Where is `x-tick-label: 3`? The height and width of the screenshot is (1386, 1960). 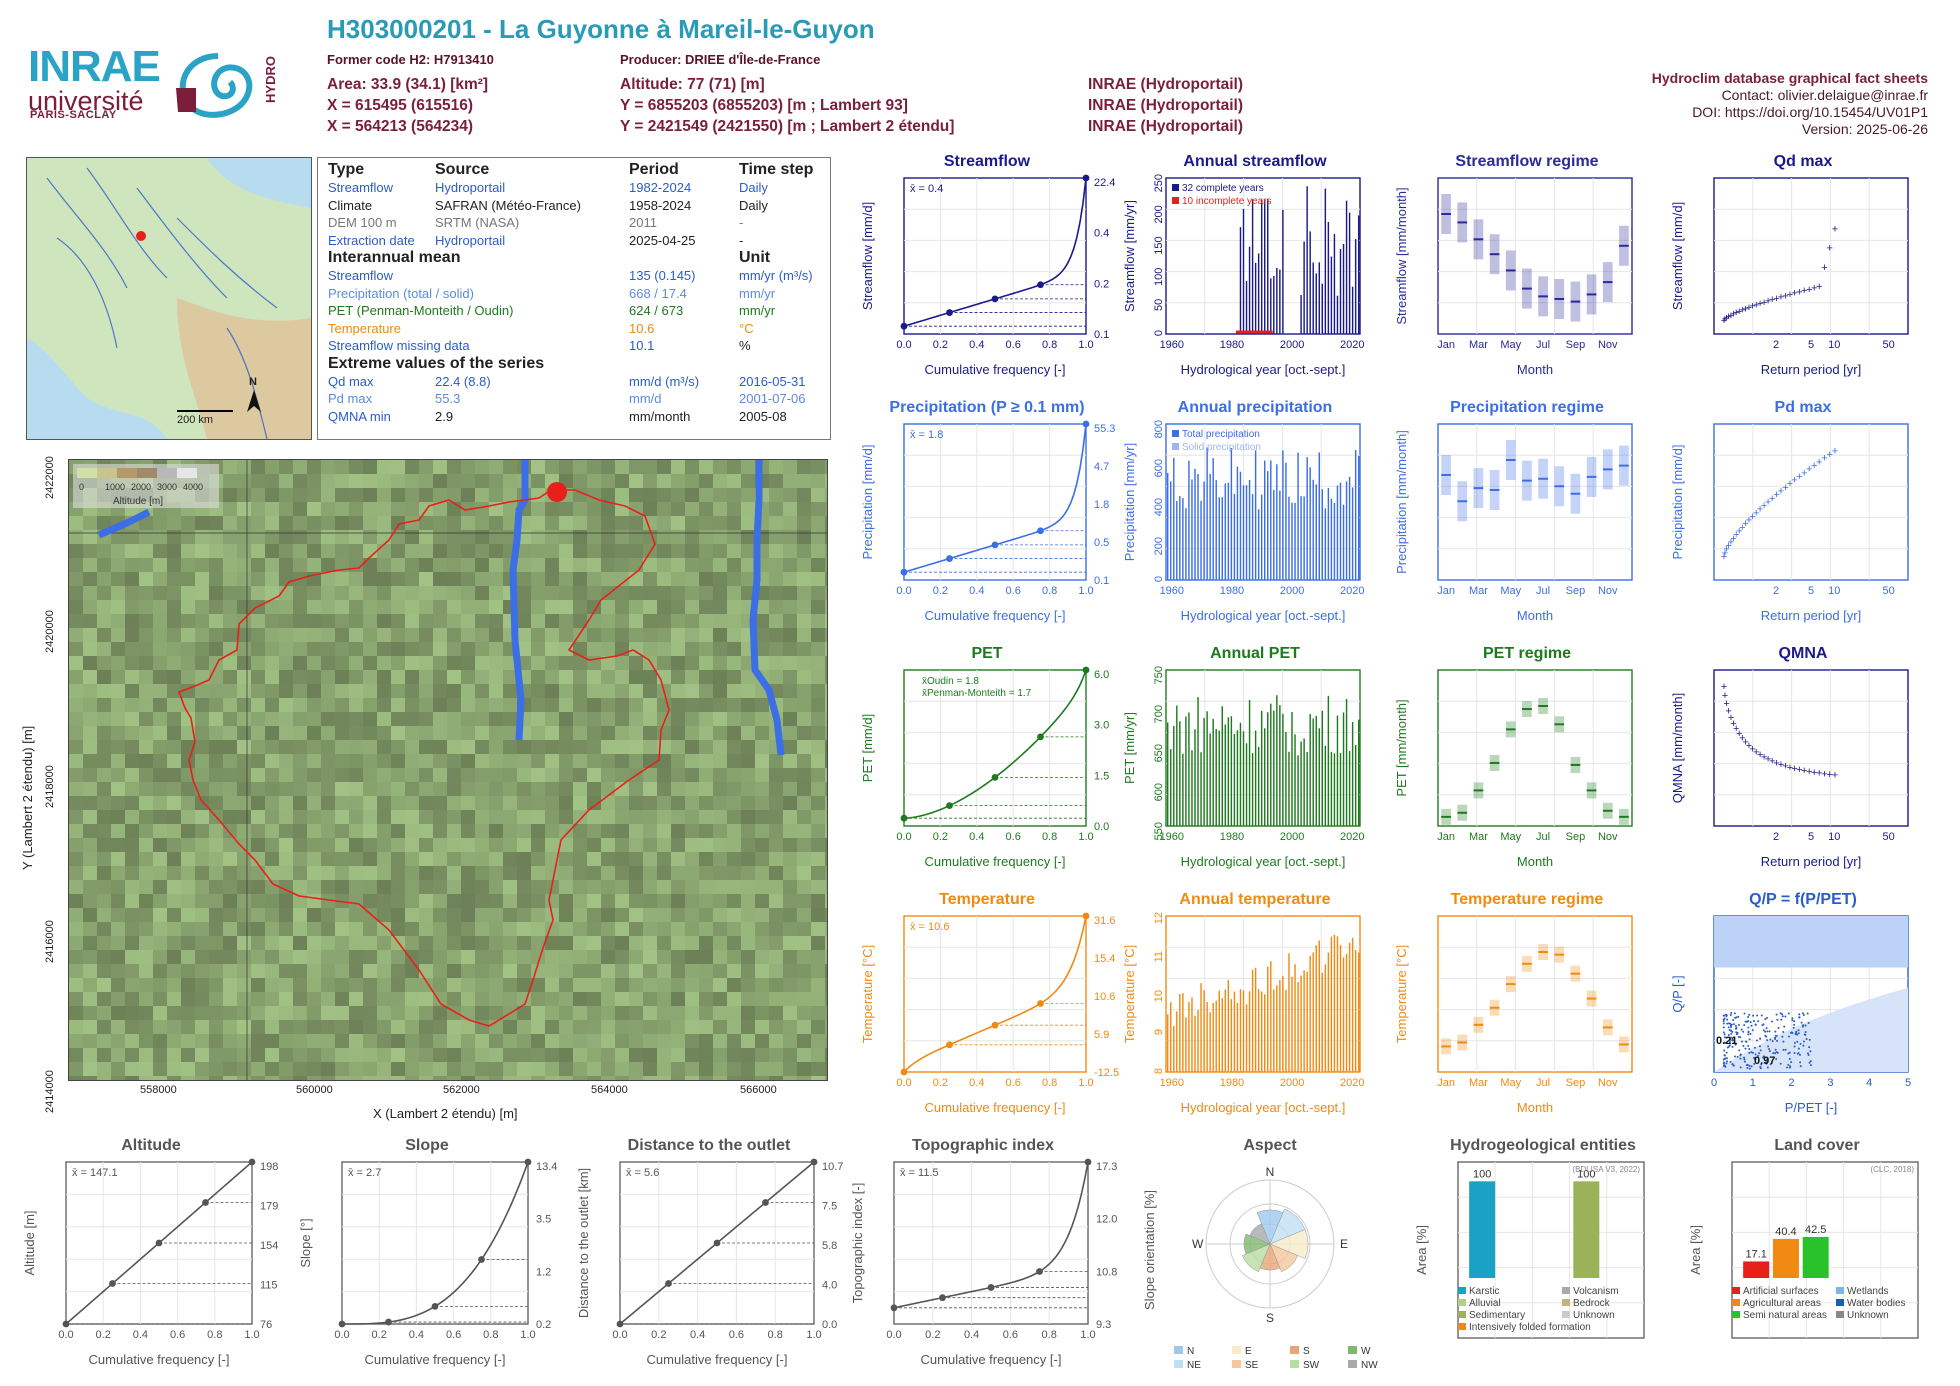
x-tick-label: 3 is located at coordinates (1830, 1083).